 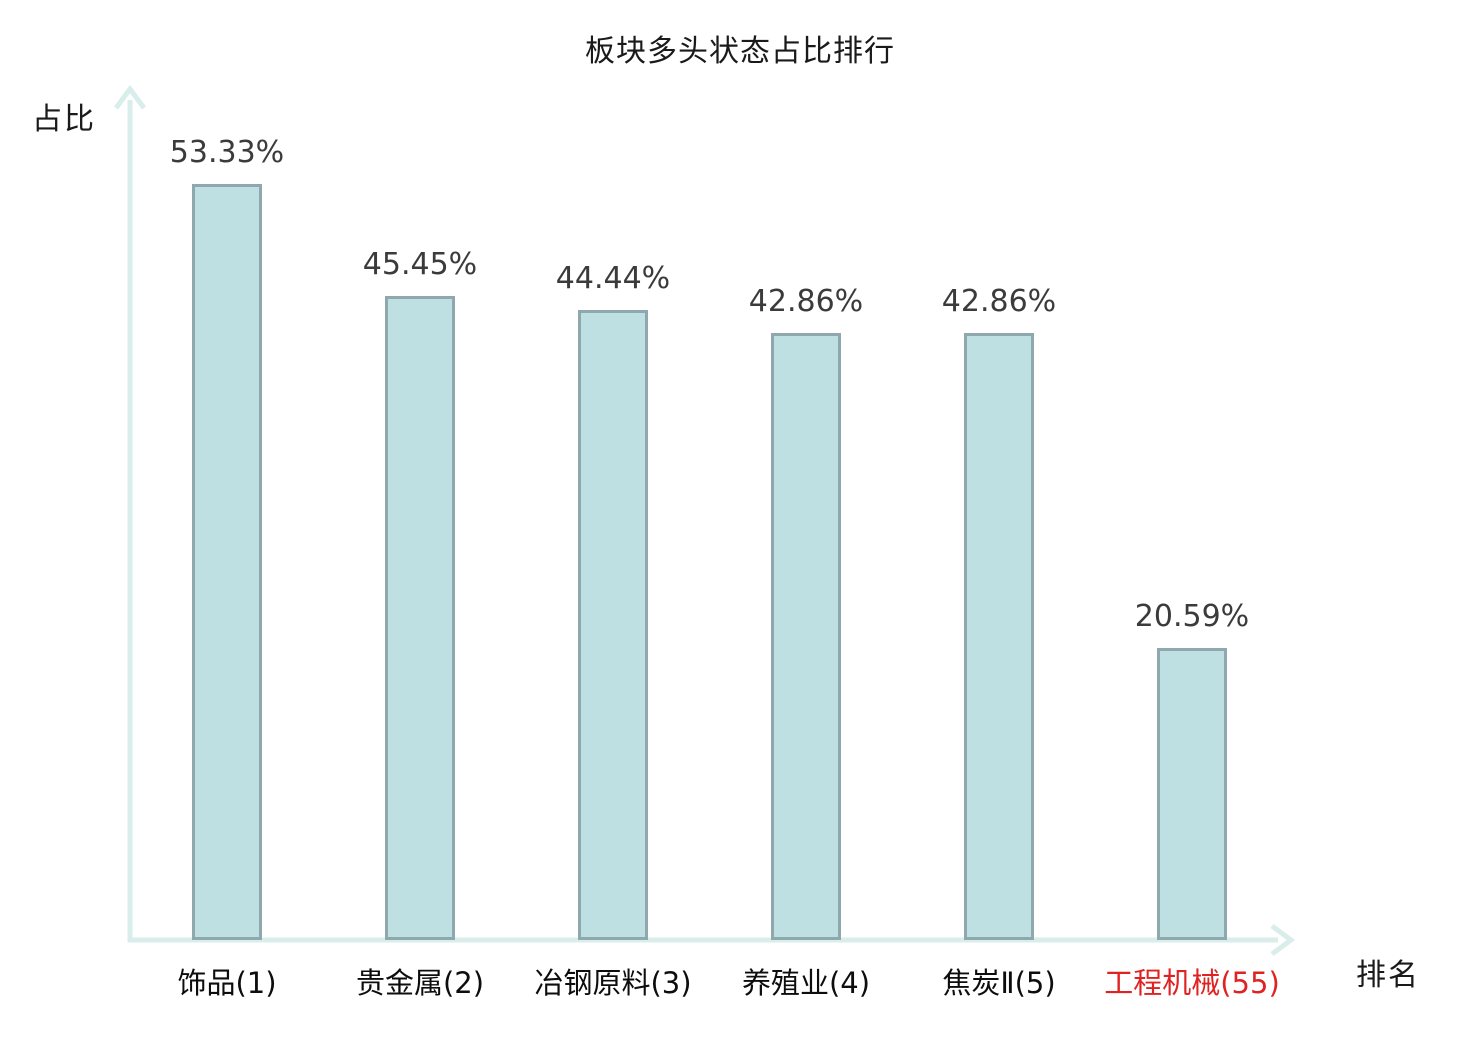 I want to click on chart-title: 板块多头状态占比排行, so click(x=740, y=51).